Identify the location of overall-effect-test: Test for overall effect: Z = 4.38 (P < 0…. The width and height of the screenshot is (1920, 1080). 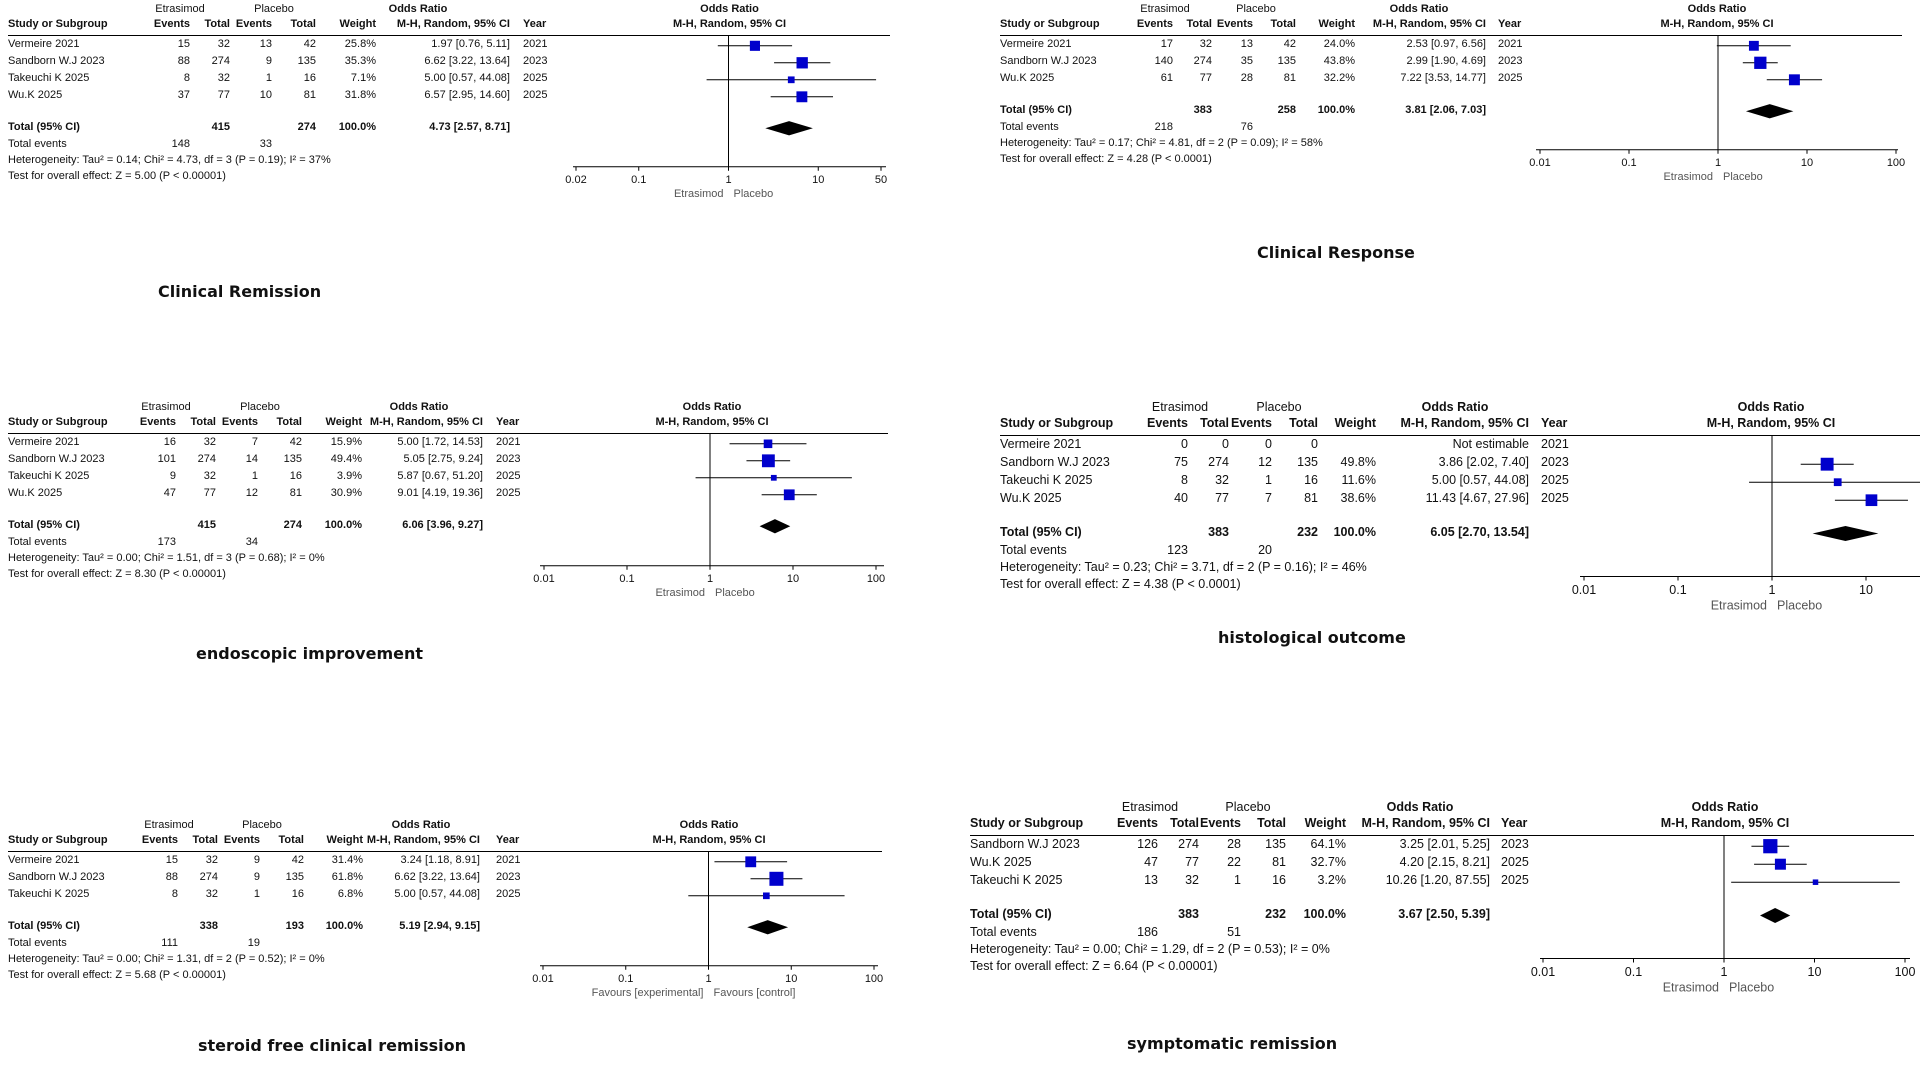
(1120, 583).